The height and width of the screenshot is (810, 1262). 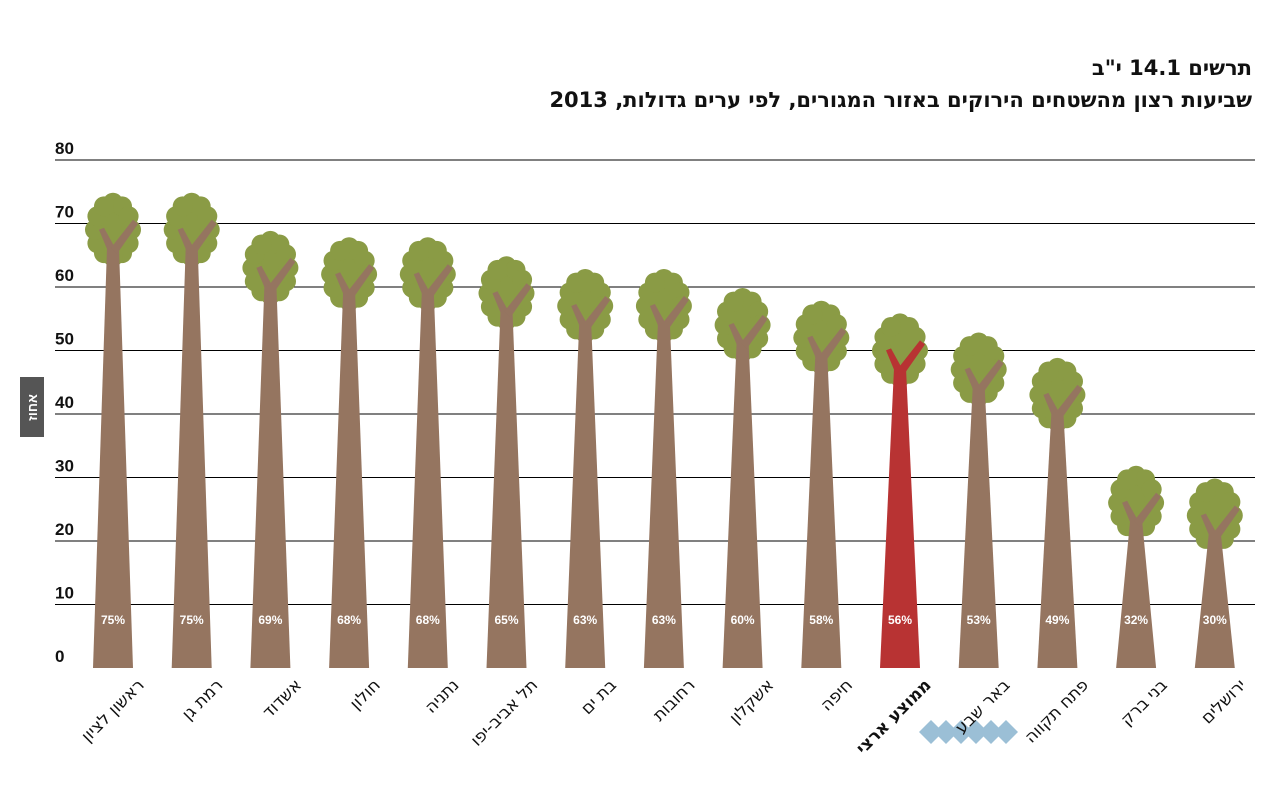 I want to click on x-category-label: ממוצע ארצי, so click(x=893, y=716).